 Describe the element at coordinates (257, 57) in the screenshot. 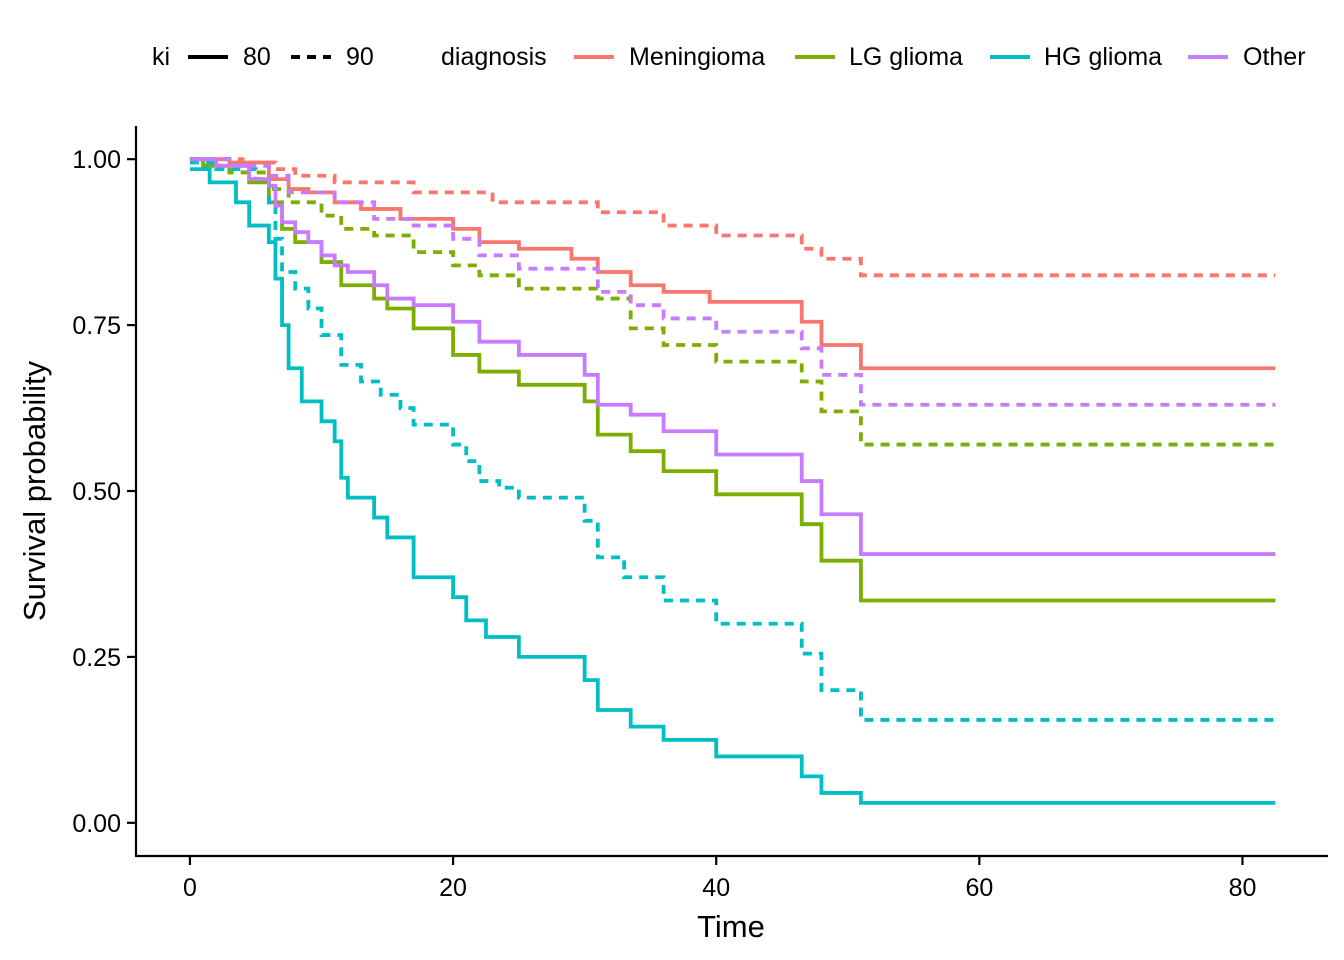

I see `legend-linetype-label-80: 80` at that location.